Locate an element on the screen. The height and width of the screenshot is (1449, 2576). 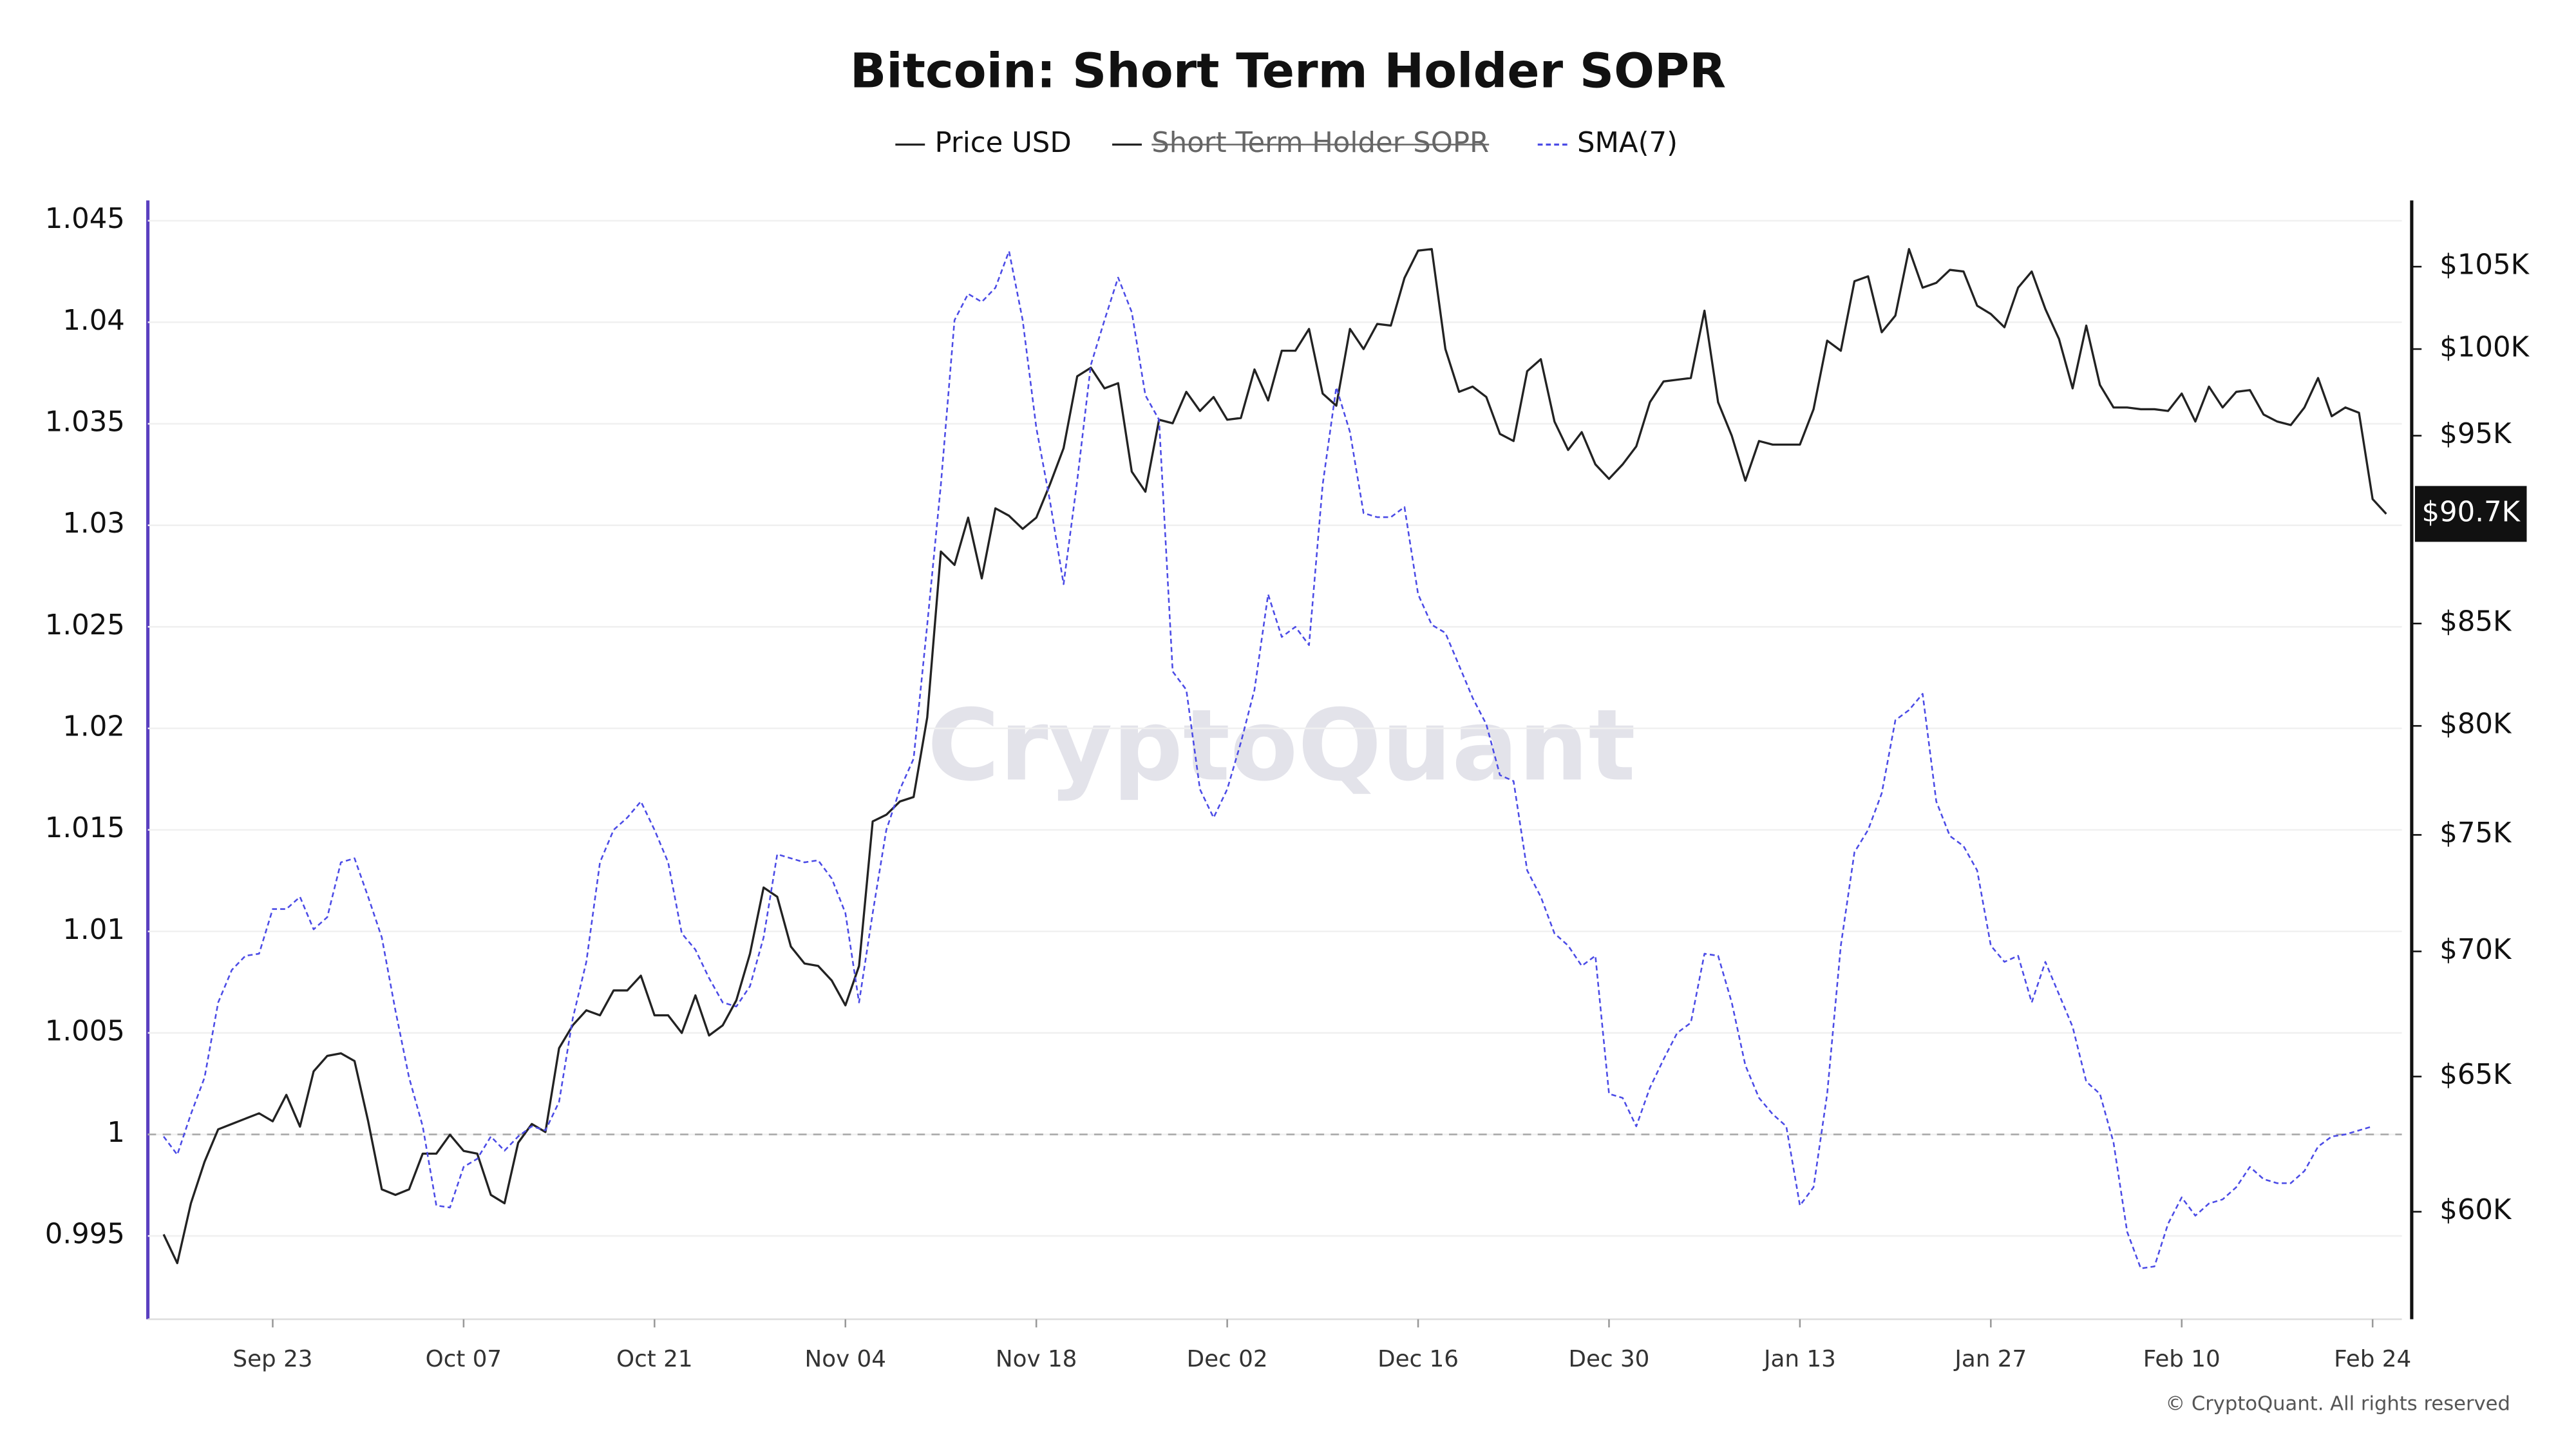
y2-tick-label: $65K is located at coordinates (2475, 1075).